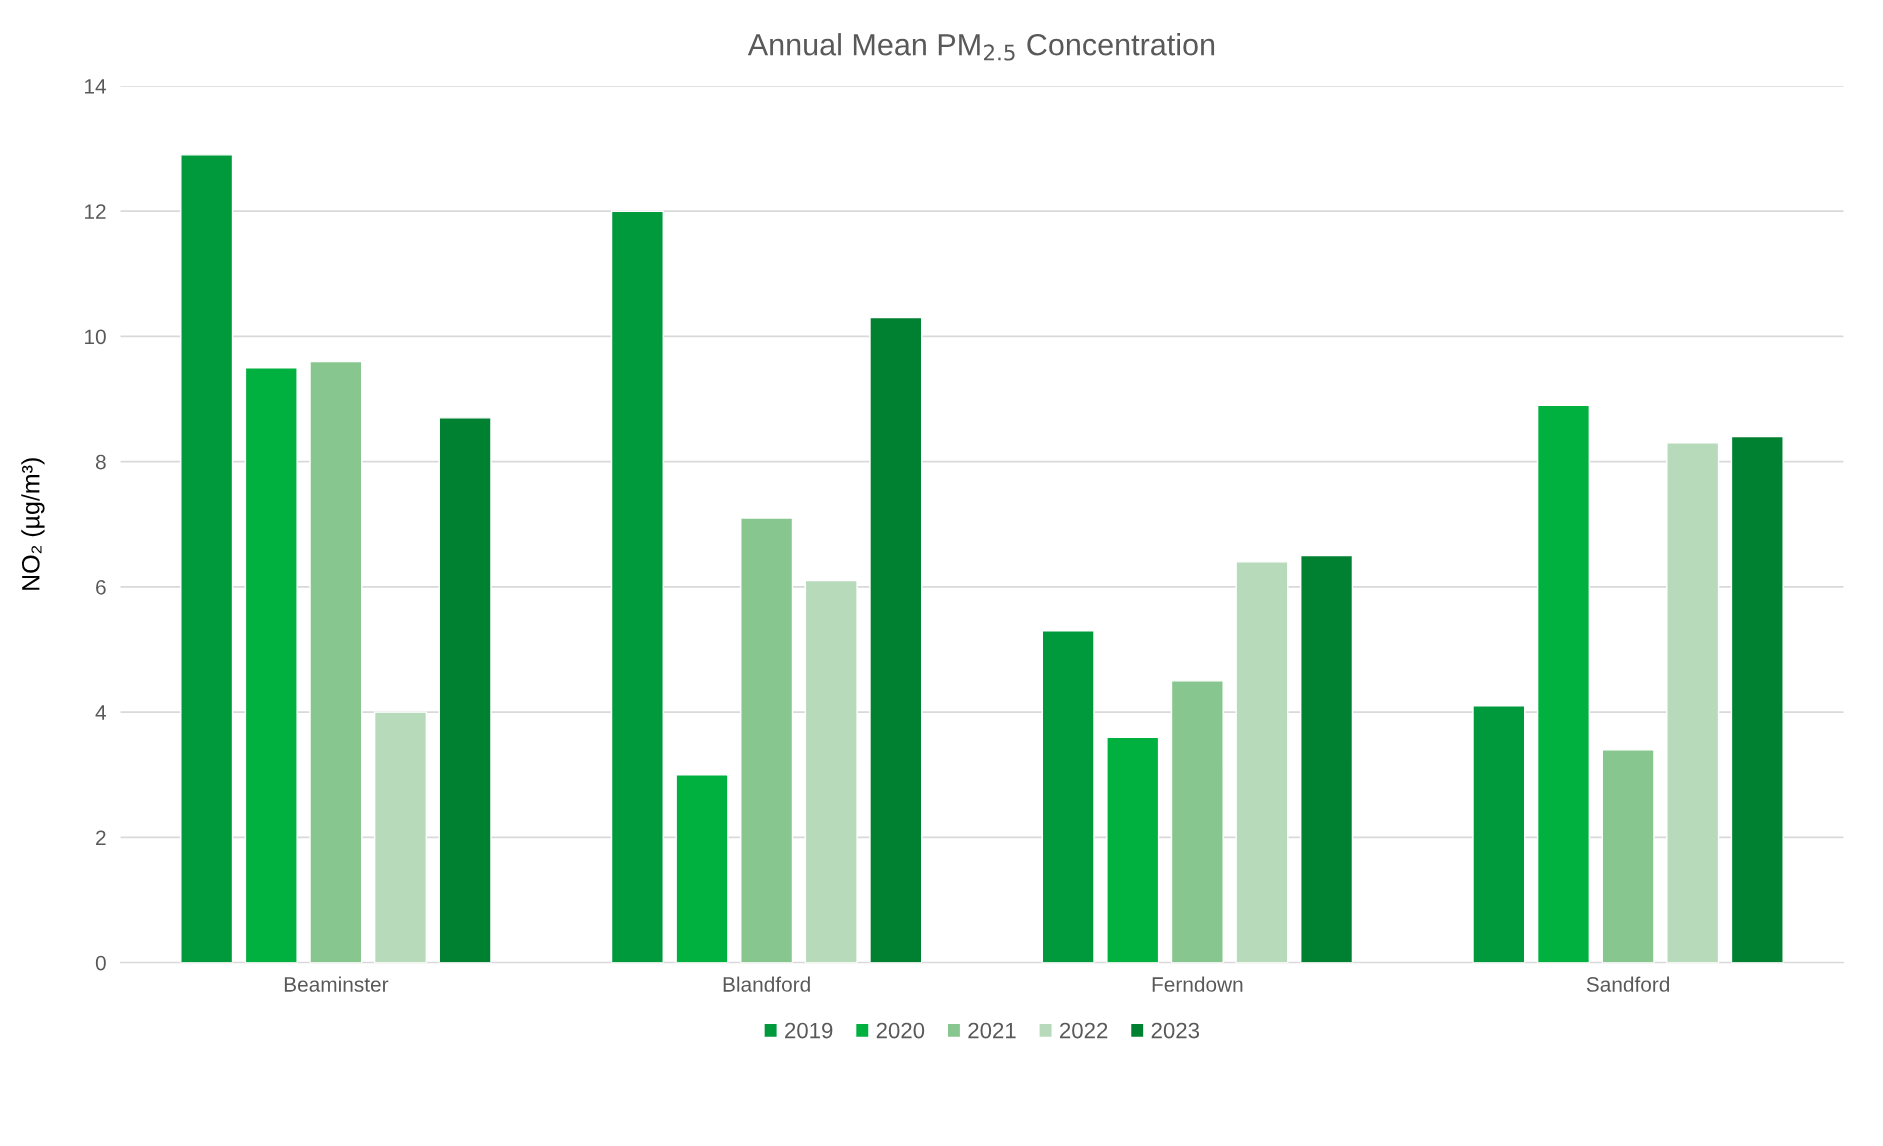 Image resolution: width=1883 pixels, height=1146 pixels. What do you see at coordinates (101, 712) in the screenshot?
I see `y-tick-label: 4` at bounding box center [101, 712].